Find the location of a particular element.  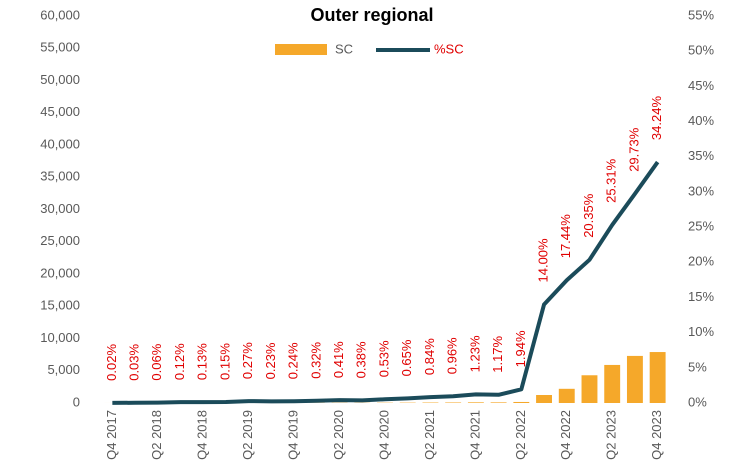

data-label: 0.23% is located at coordinates (270, 360).